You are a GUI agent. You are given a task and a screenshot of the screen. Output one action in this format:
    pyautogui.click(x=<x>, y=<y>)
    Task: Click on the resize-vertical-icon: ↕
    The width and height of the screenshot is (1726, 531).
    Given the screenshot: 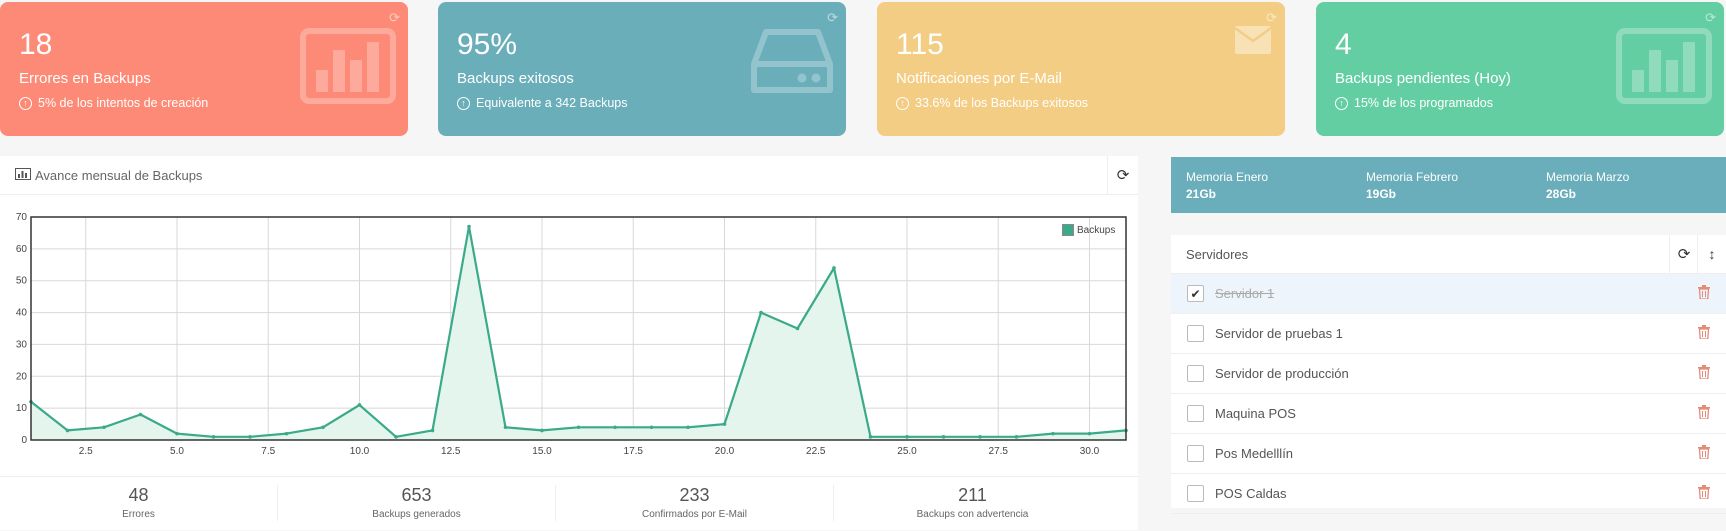 What is the action you would take?
    pyautogui.click(x=1711, y=254)
    